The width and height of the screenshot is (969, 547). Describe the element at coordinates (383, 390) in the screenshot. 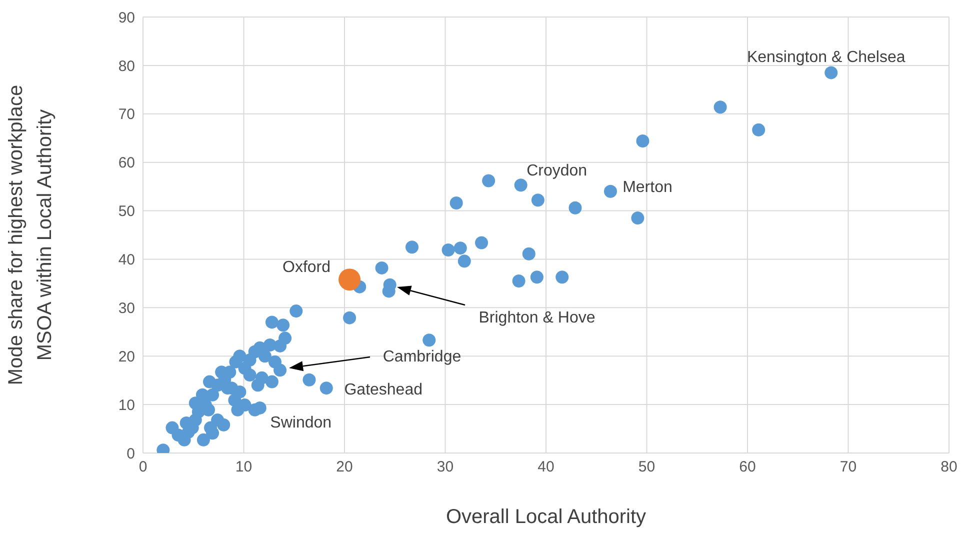

I see `annotation: Gateshead` at that location.